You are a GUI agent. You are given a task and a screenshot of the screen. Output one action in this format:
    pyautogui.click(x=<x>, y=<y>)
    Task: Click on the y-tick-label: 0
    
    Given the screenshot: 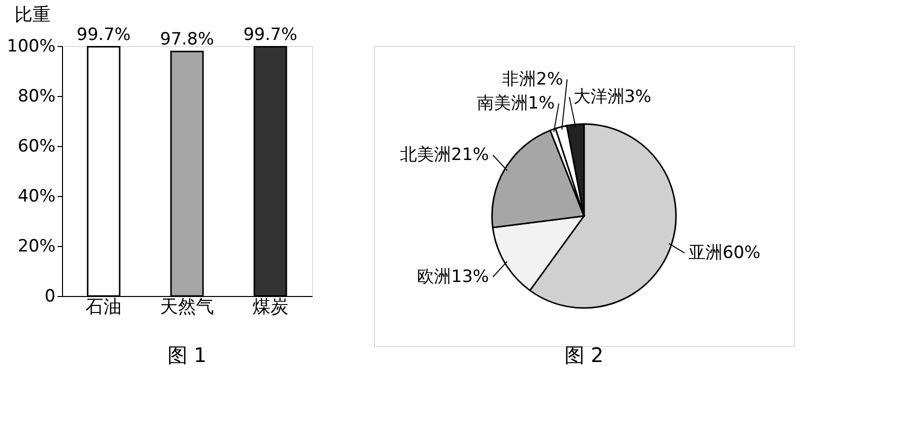 What is the action you would take?
    pyautogui.click(x=50, y=296)
    